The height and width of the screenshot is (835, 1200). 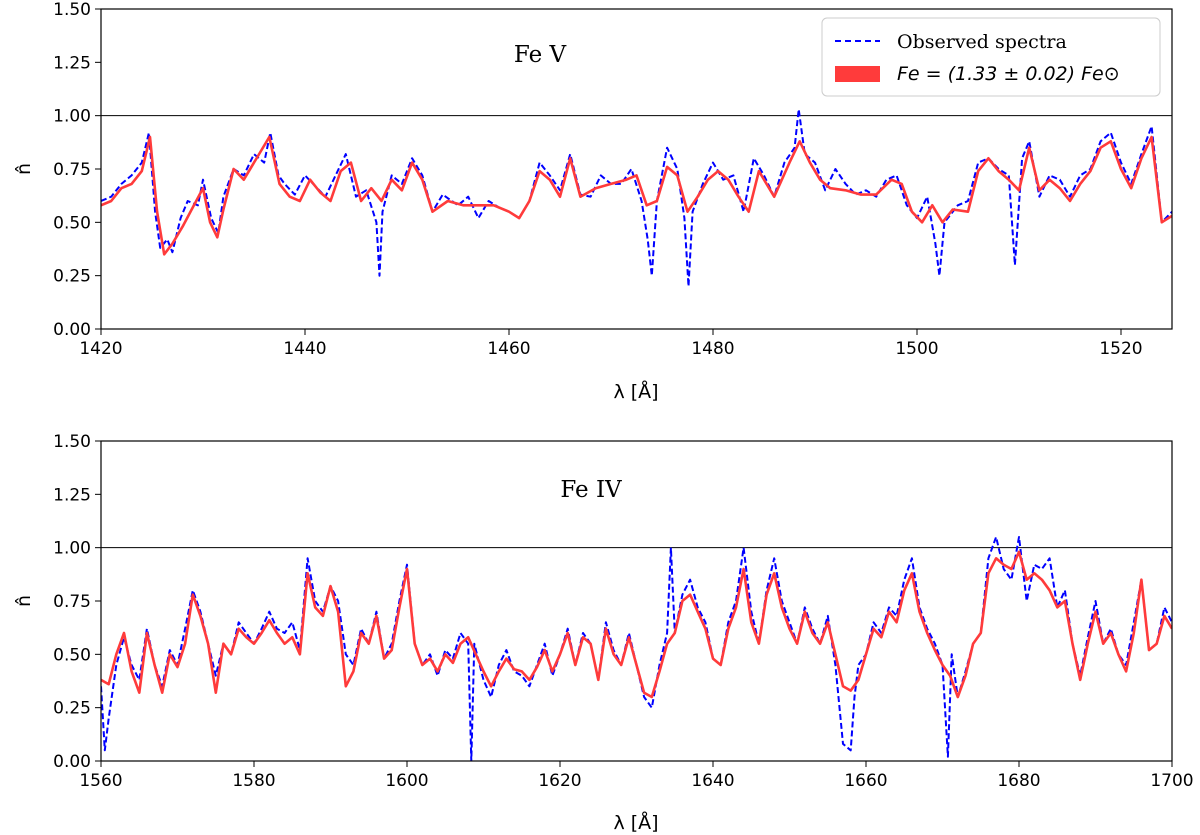 I want to click on legend-box, so click(x=991, y=57).